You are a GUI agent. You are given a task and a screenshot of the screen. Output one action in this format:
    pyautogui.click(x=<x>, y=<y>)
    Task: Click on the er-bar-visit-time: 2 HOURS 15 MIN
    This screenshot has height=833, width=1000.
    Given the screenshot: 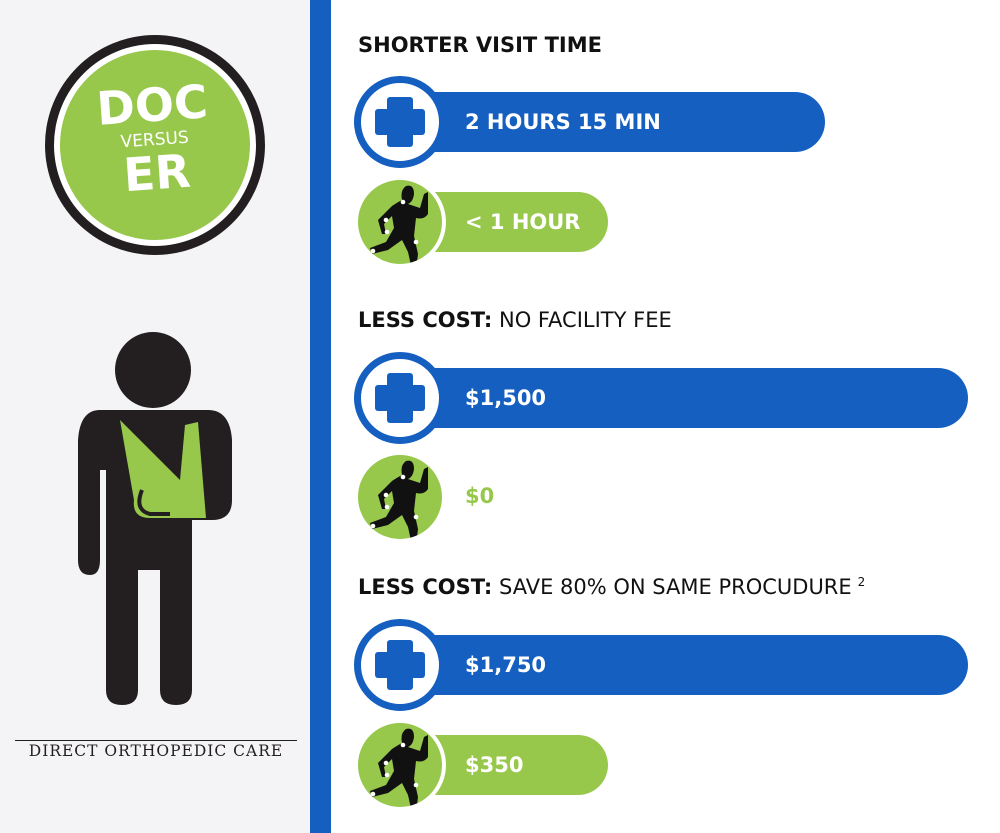 What is the action you would take?
    pyautogui.click(x=612, y=122)
    